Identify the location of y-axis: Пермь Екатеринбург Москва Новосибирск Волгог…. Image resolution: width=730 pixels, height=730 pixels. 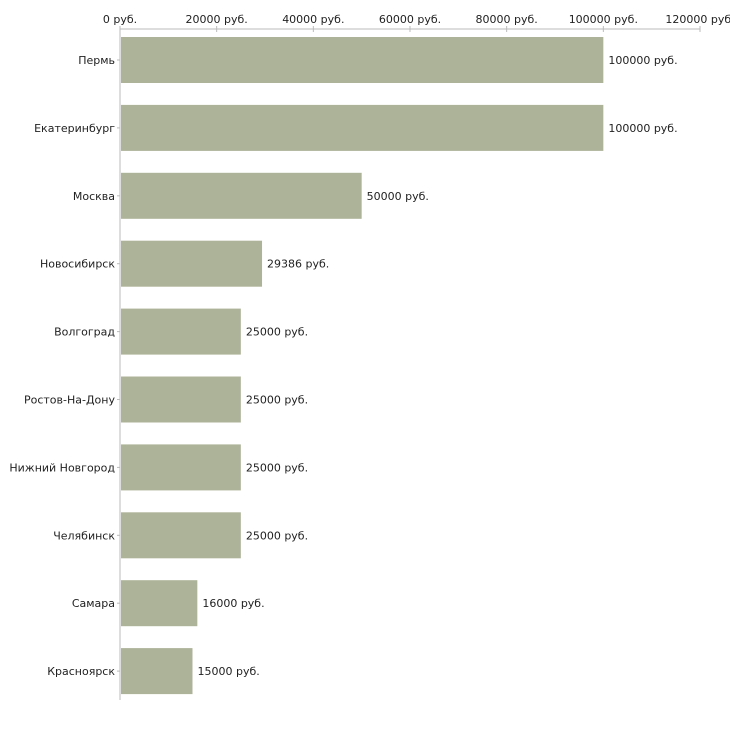
(65, 364).